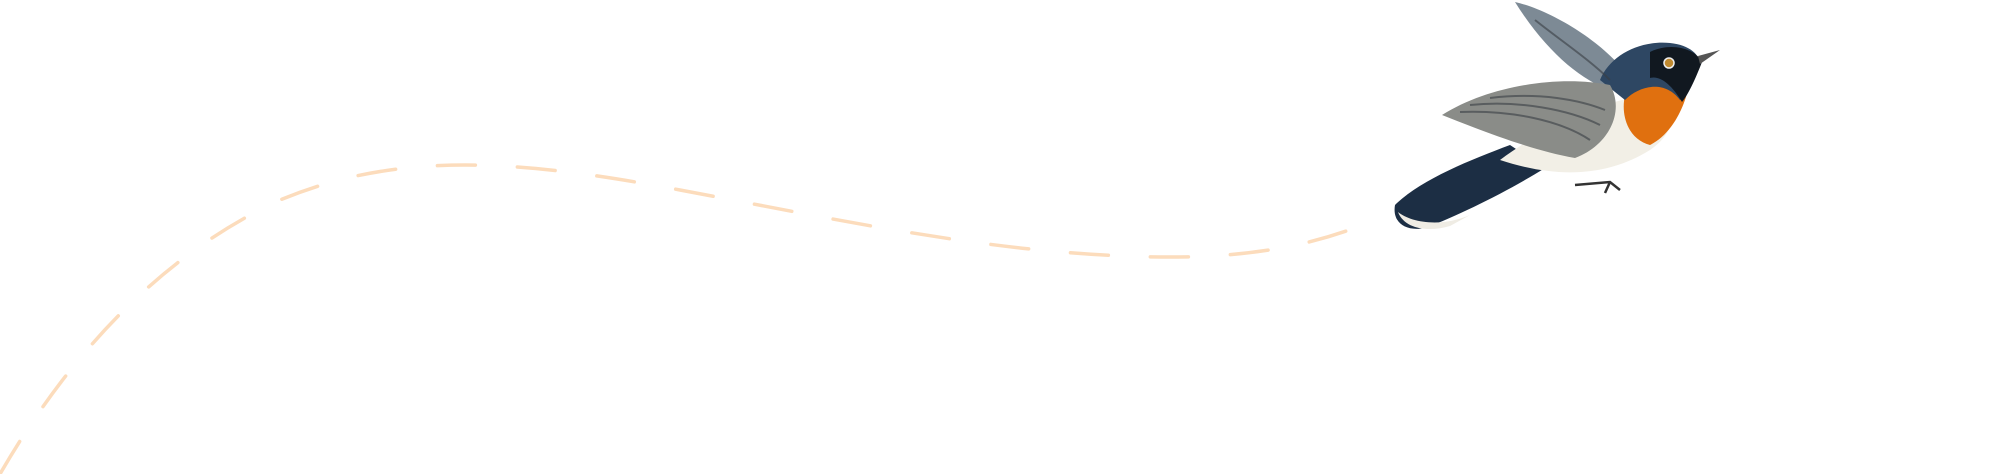 Image resolution: width=2000 pixels, height=474 pixels. Describe the element at coordinates (1709, 57) in the screenshot. I see `bird-beak` at that location.